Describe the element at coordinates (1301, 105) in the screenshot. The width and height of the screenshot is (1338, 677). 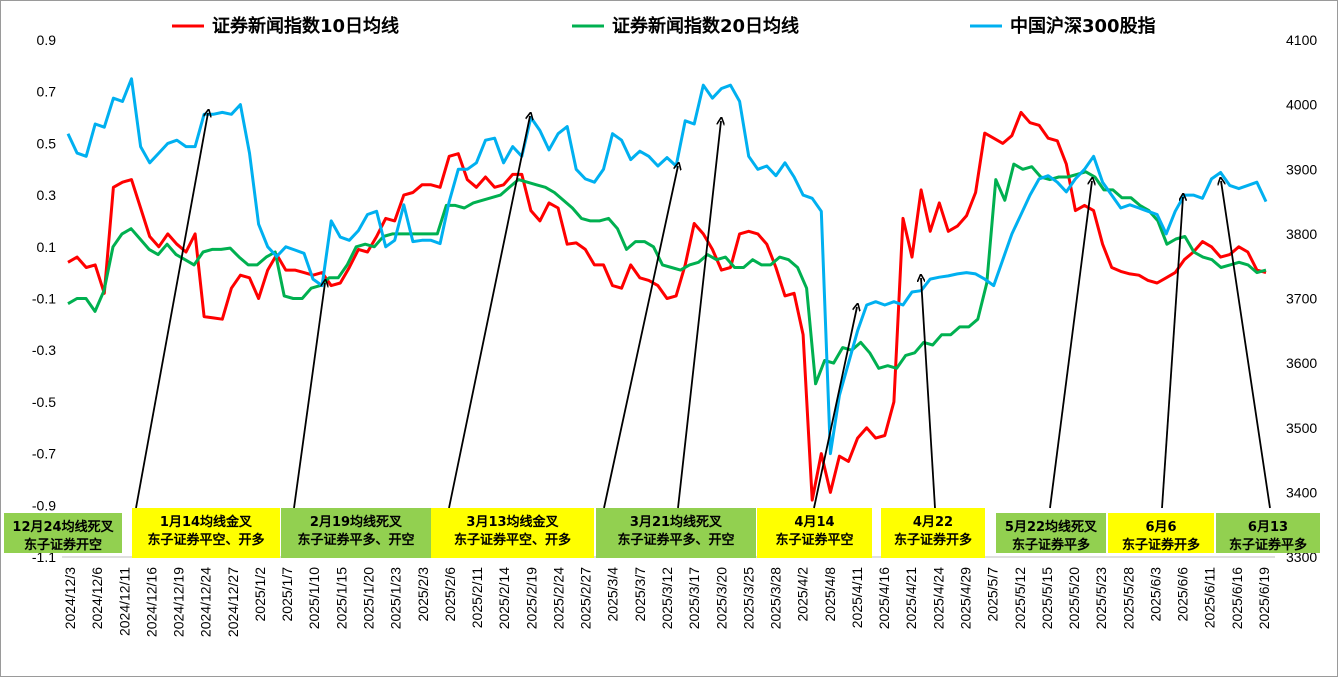
I see `y-right-tick-label: 4000` at that location.